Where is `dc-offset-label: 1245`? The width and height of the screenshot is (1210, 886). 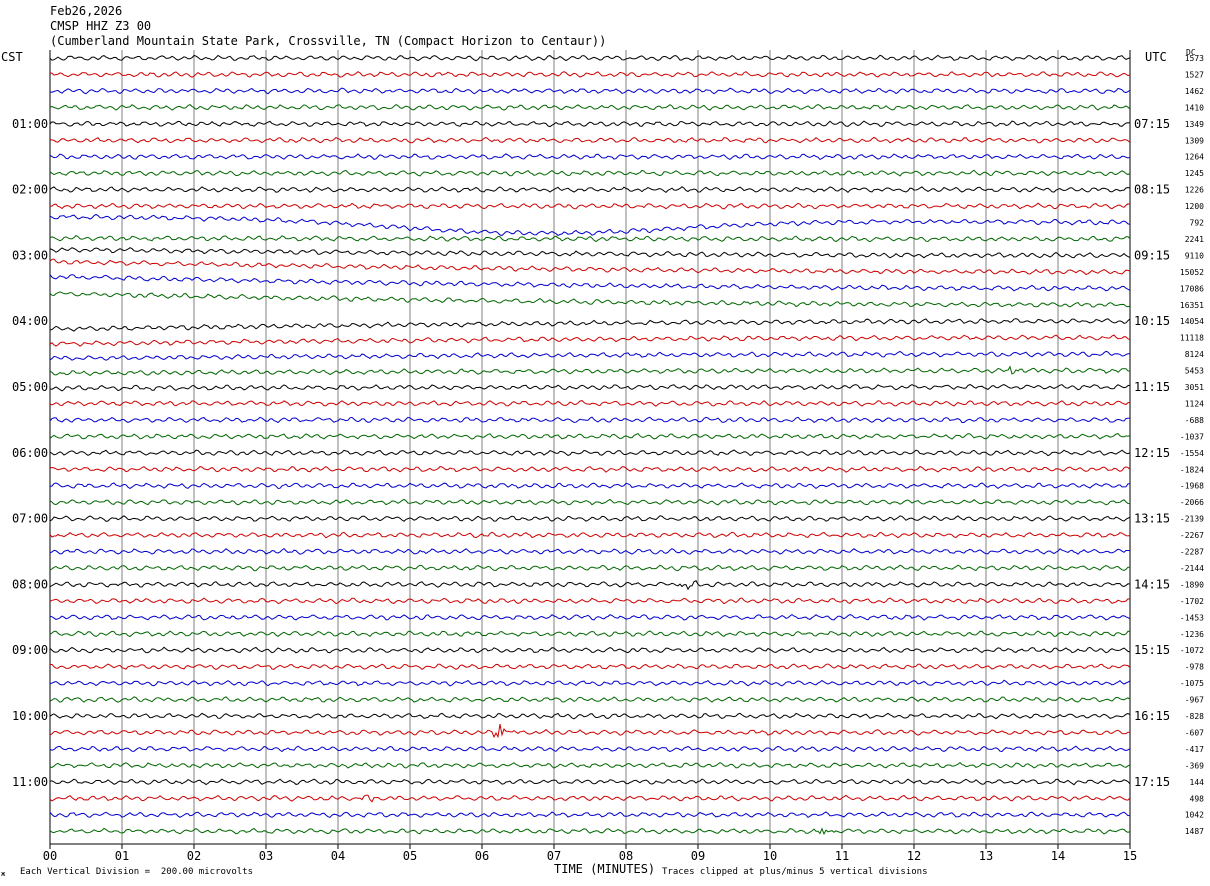
dc-offset-label: 1245 is located at coordinates (1194, 173).